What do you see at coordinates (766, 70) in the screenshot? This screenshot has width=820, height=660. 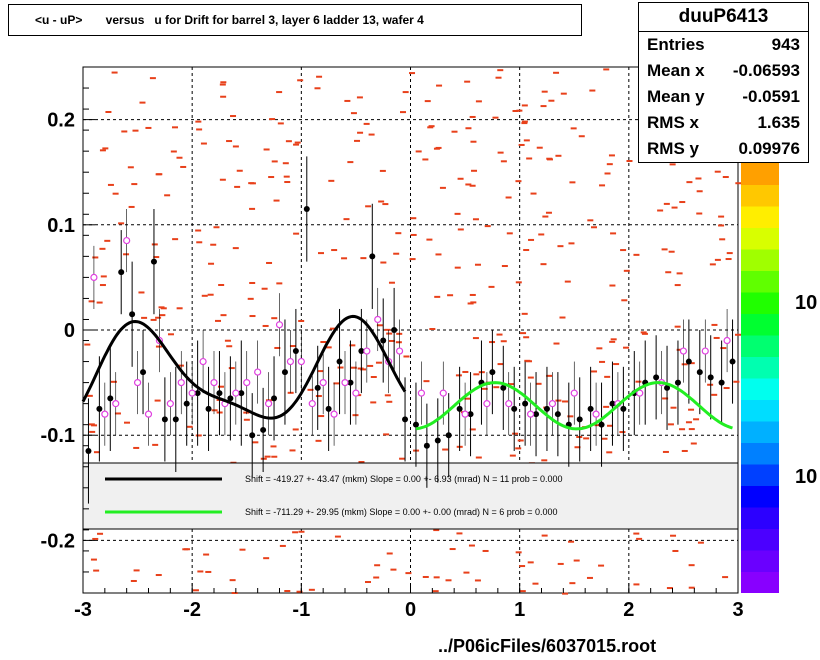 I see `stats-value: -0.06593` at bounding box center [766, 70].